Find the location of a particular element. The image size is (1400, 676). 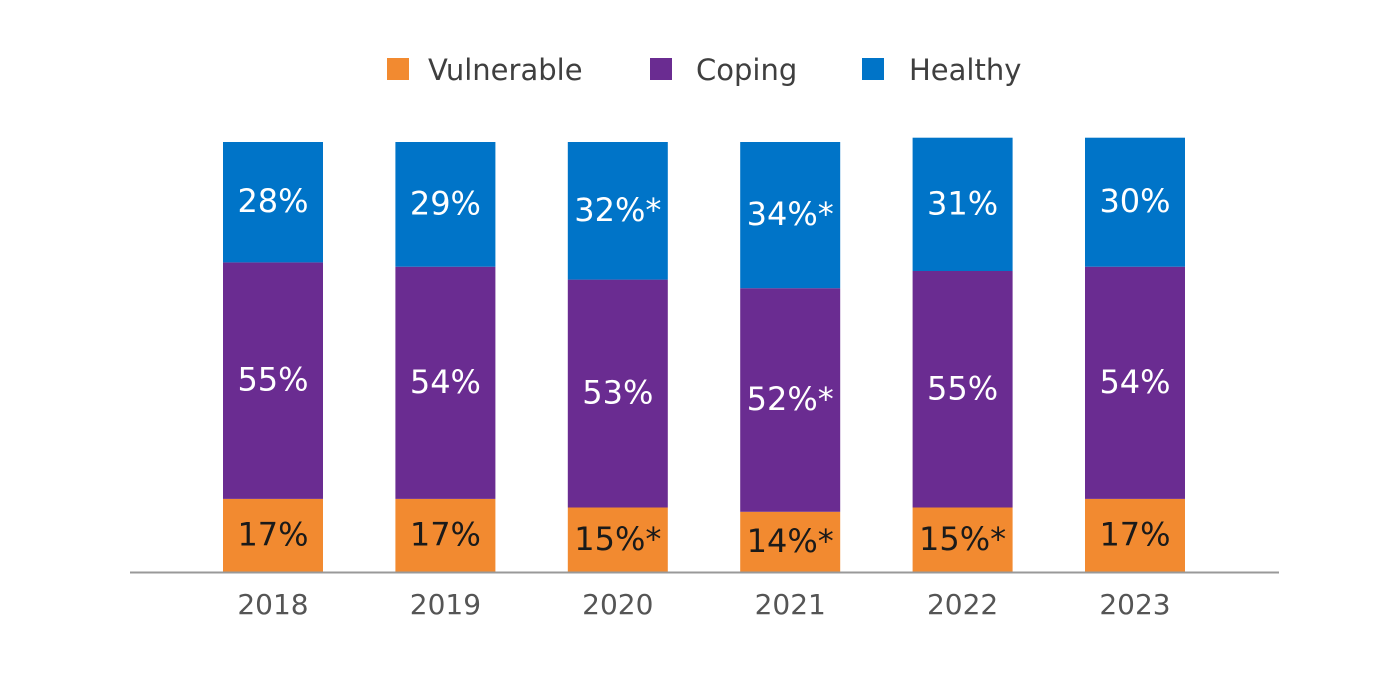

data-label-coping-2021: 52%* is located at coordinates (790, 399).